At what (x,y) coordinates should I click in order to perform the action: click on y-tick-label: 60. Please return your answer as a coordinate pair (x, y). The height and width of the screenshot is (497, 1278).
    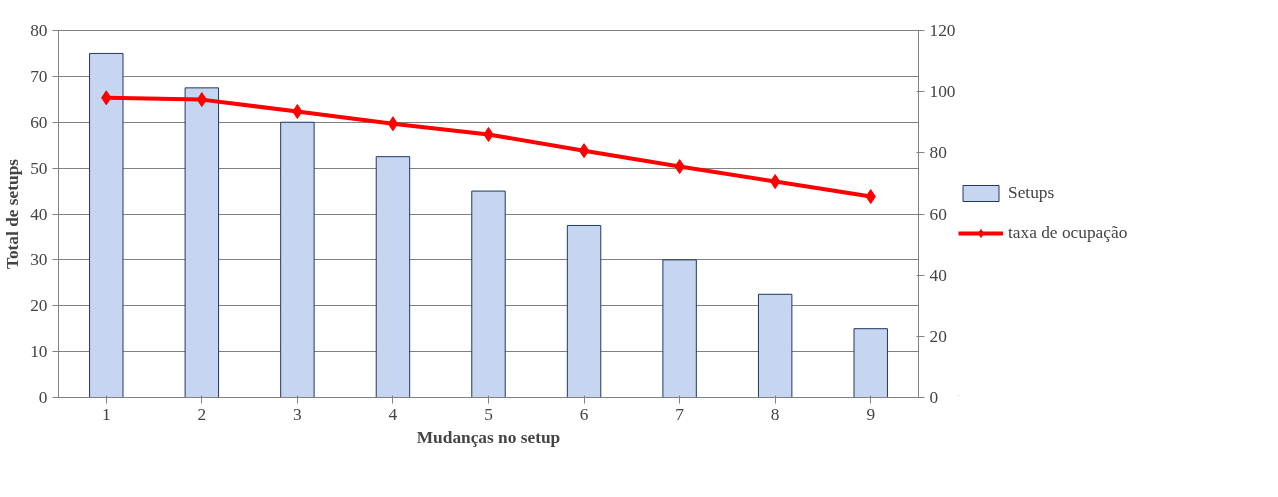
    Looking at the image, I should click on (39, 122).